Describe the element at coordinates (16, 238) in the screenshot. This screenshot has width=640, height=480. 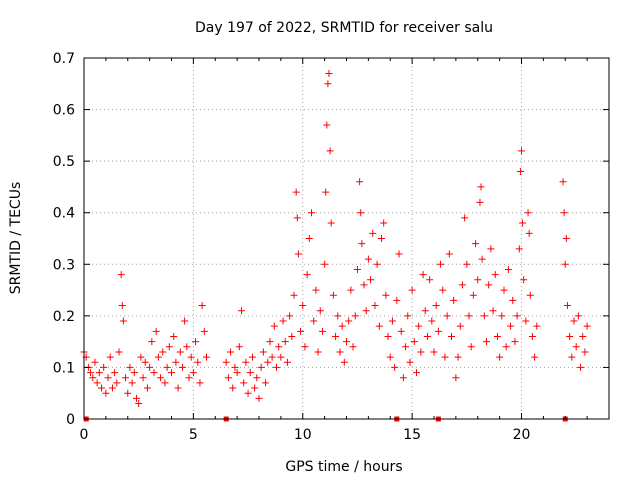
I see `y-axis-label: SRMTID / TECUs` at that location.